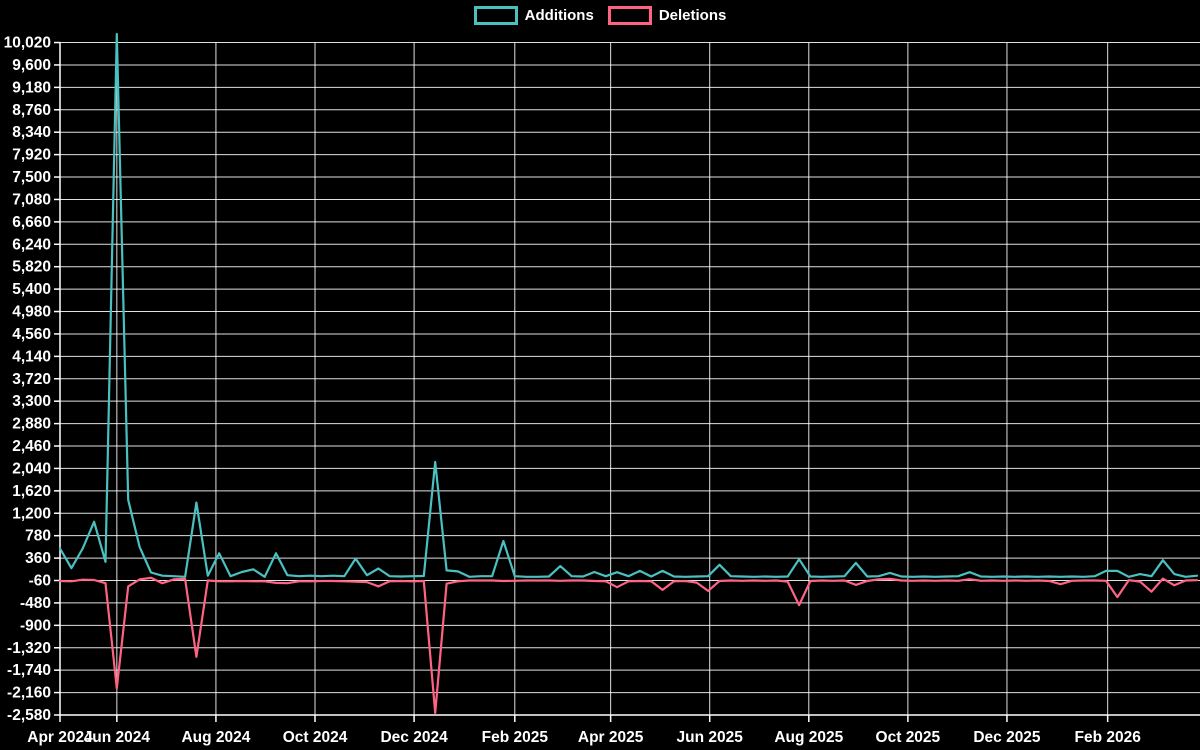 The height and width of the screenshot is (750, 1200). What do you see at coordinates (31, 379) in the screenshot?
I see `y-tick-label: 3,720` at bounding box center [31, 379].